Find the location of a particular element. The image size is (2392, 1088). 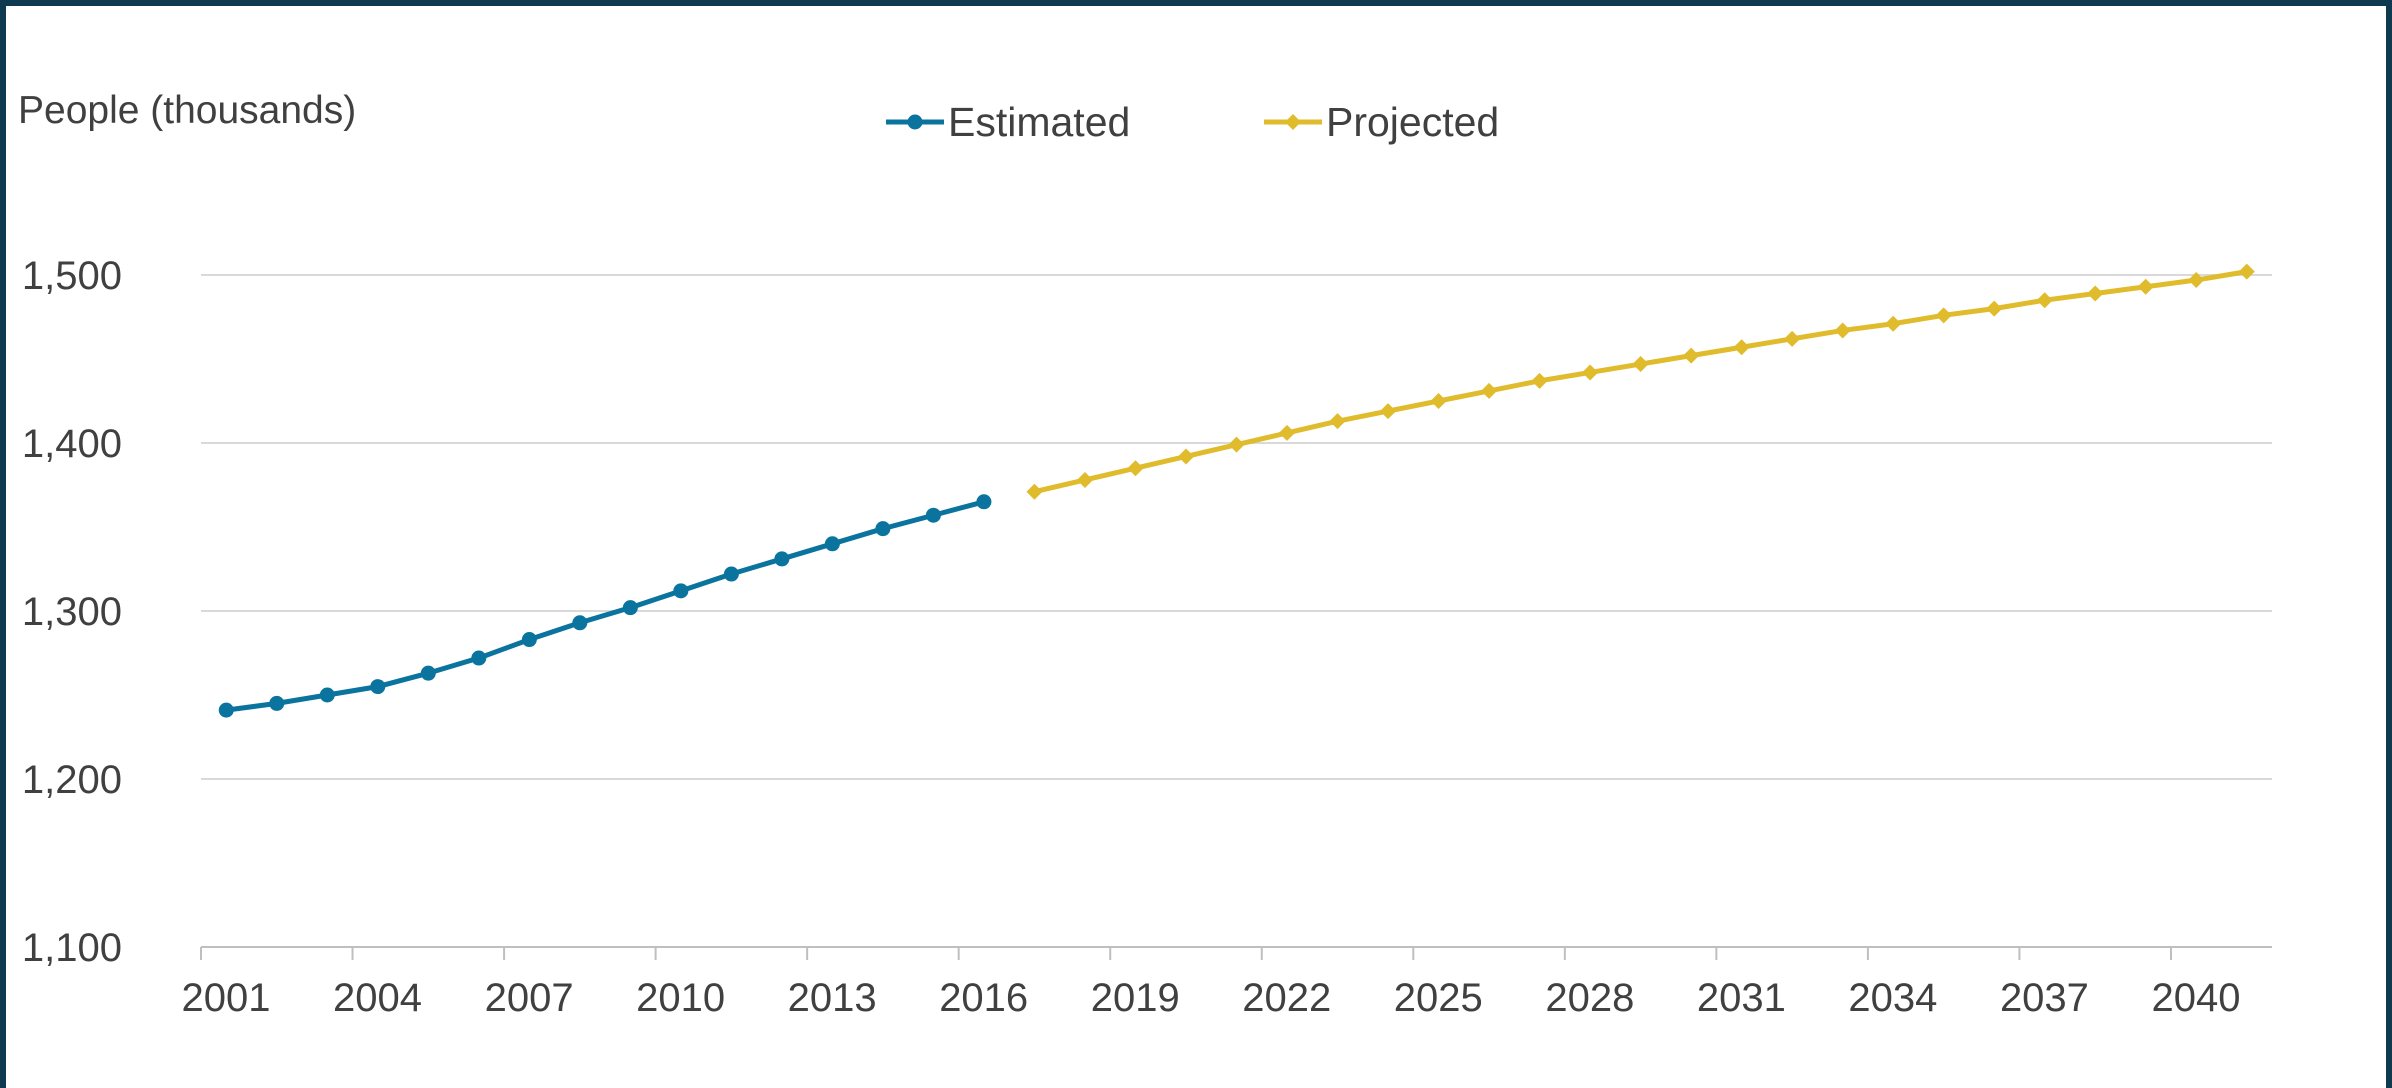

y-axis-title: People (thousands) is located at coordinates (187, 110).